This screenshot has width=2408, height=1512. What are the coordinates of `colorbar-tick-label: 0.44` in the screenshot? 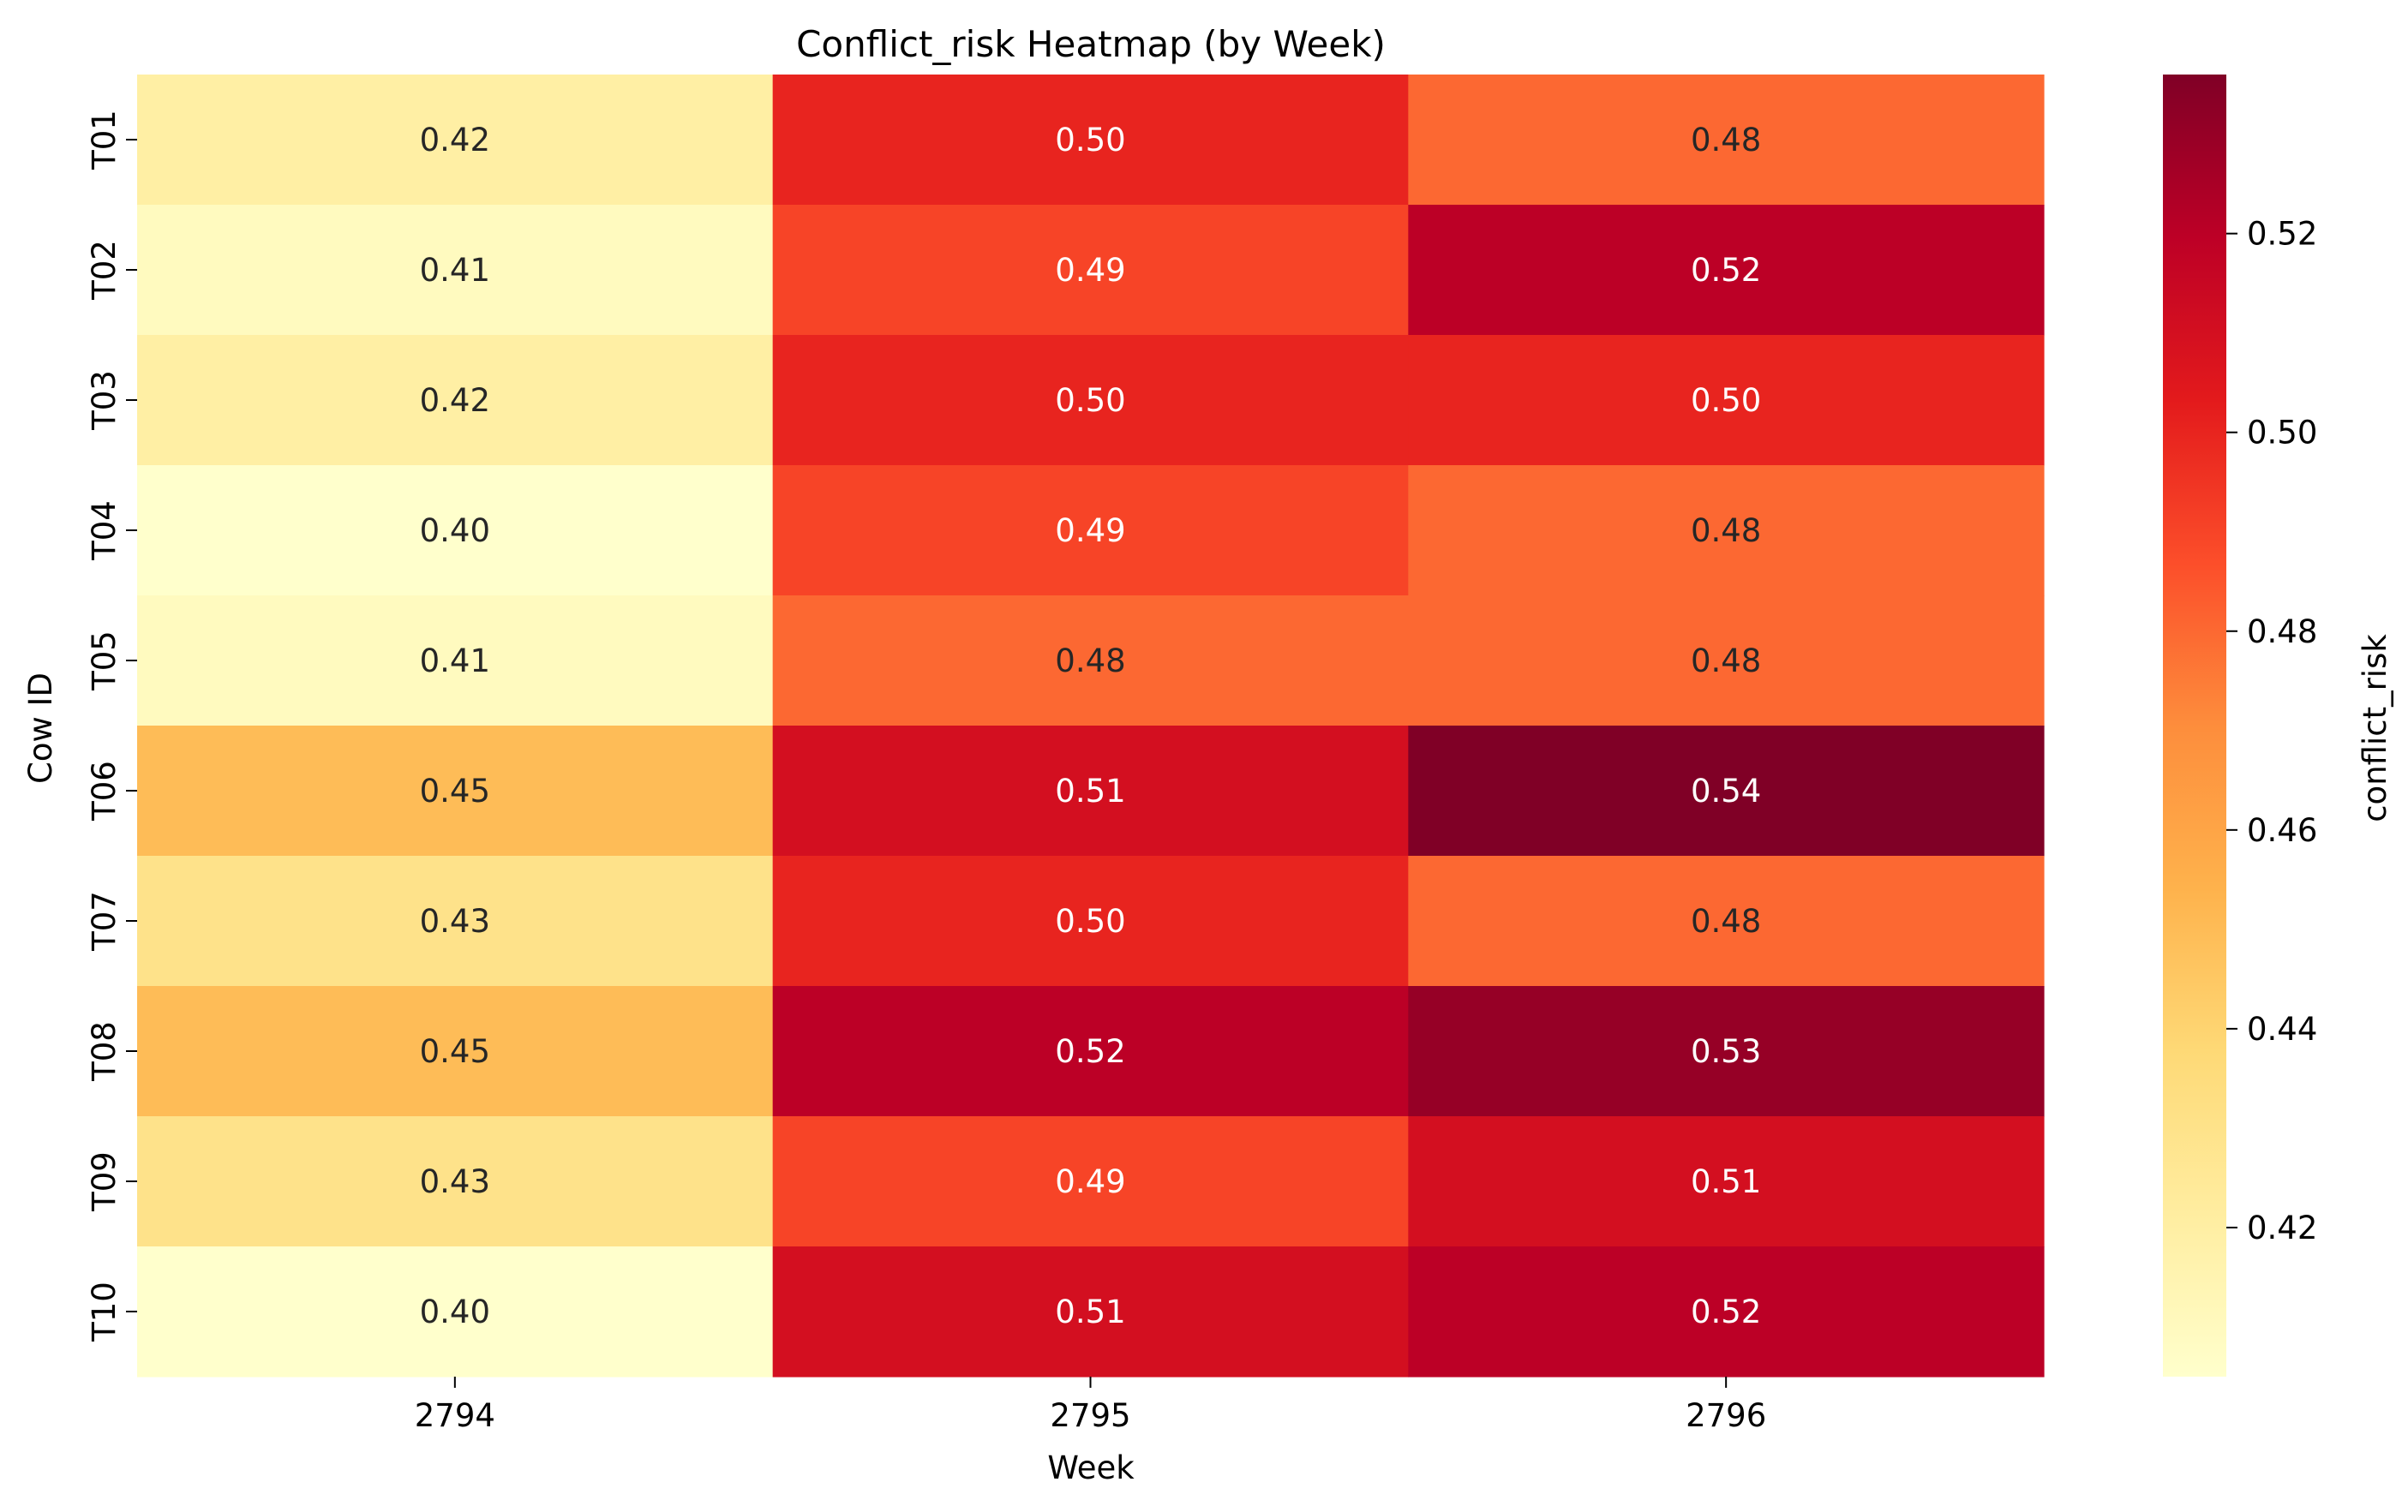 It's located at (2282, 1029).